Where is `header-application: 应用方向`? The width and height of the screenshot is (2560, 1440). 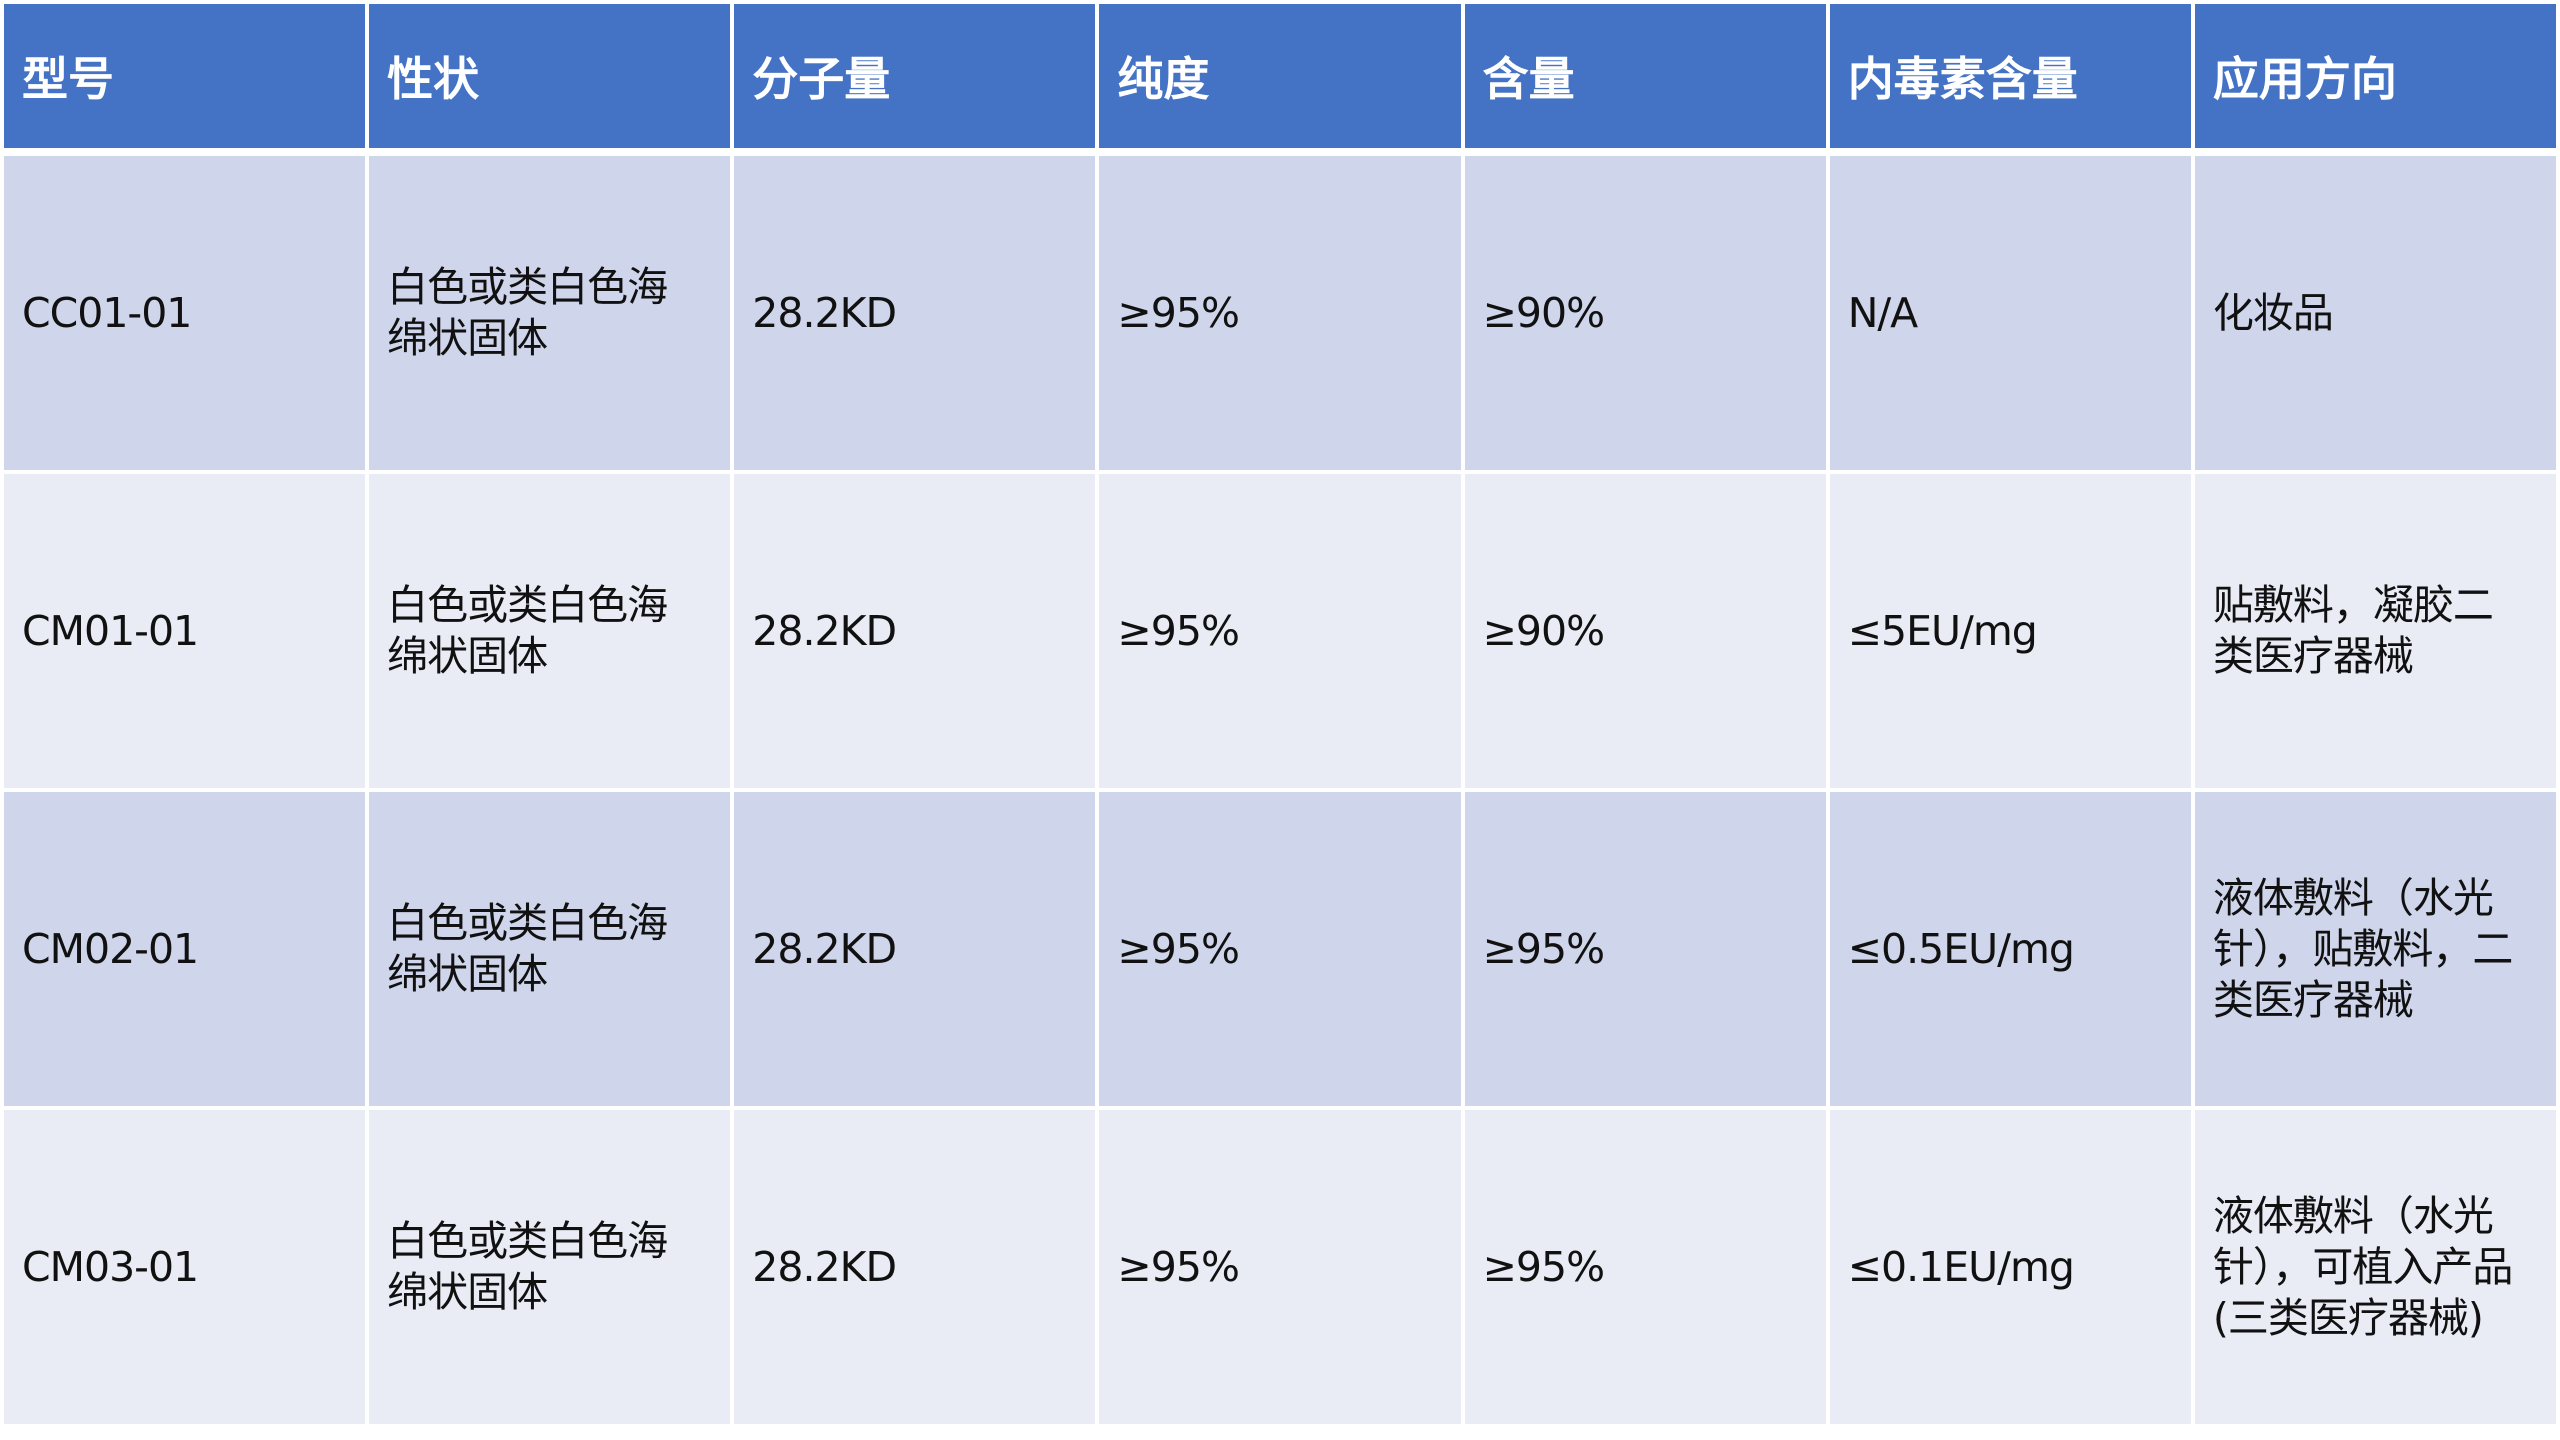 header-application: 应用方向 is located at coordinates (2375, 78).